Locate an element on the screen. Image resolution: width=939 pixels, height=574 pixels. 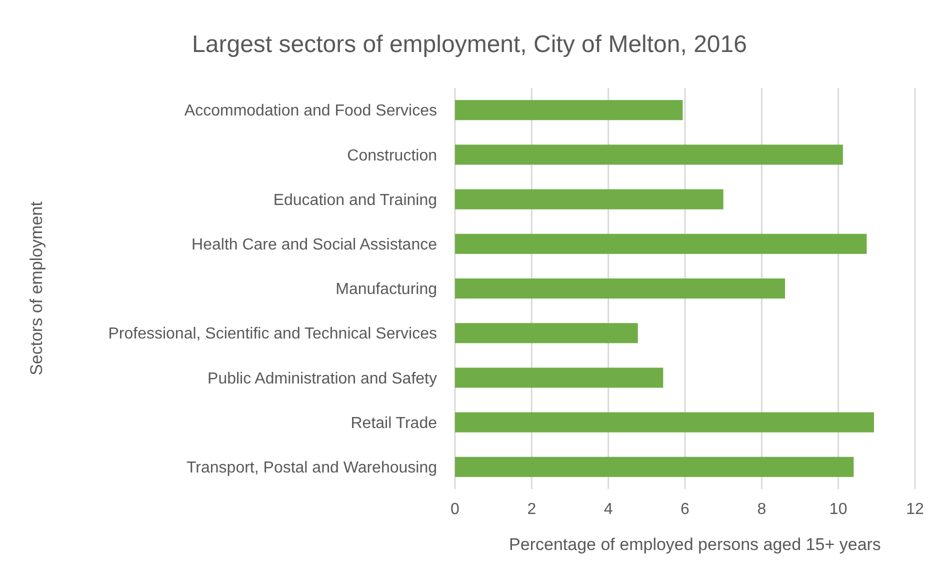
x-tick-label: 10 is located at coordinates (838, 509).